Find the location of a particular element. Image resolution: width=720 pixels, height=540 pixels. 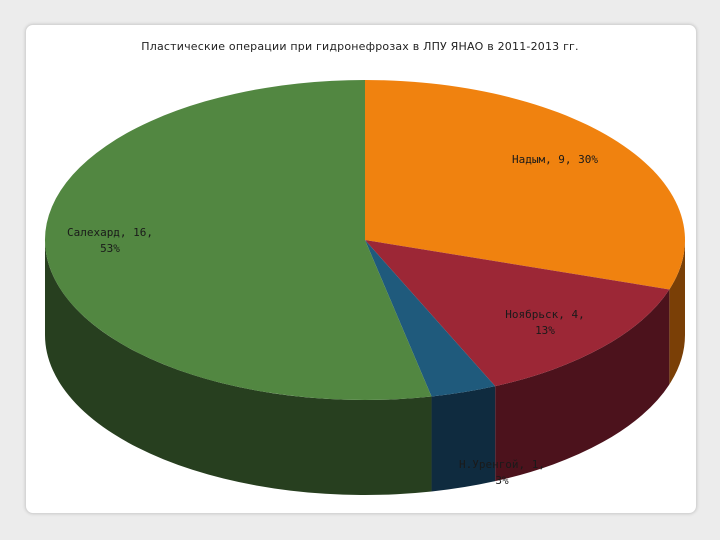

slice-label-3: Н.Уренгой, 1, 3% is located at coordinates (502, 472).